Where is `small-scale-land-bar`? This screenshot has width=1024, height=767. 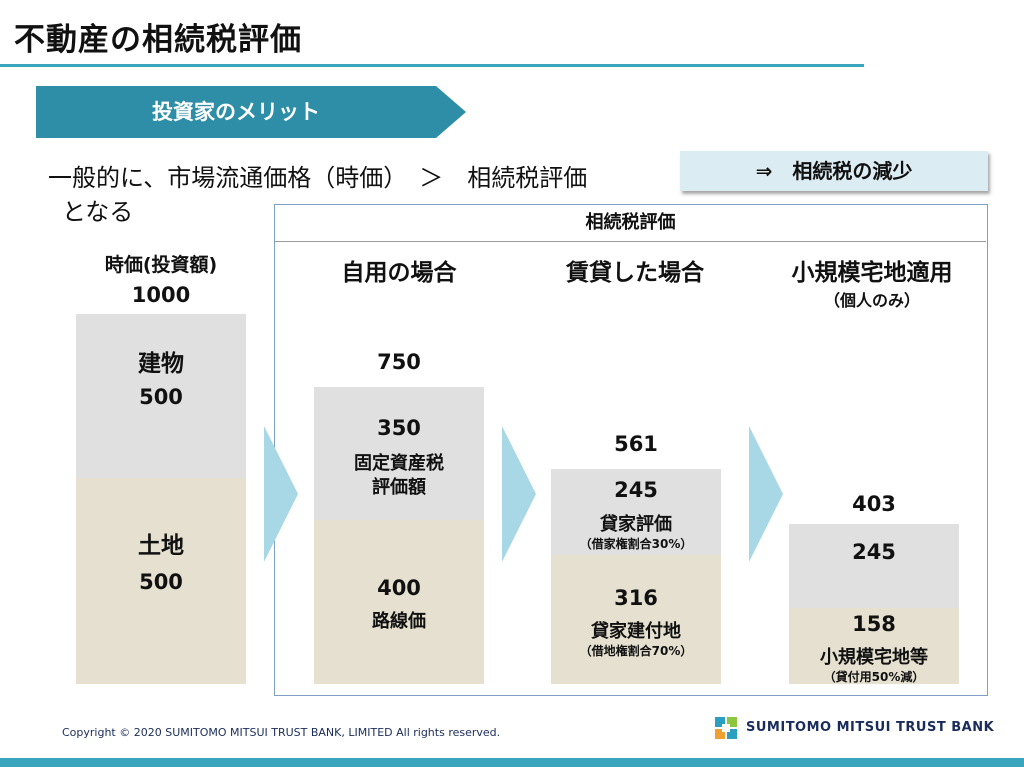 small-scale-land-bar is located at coordinates (874, 646).